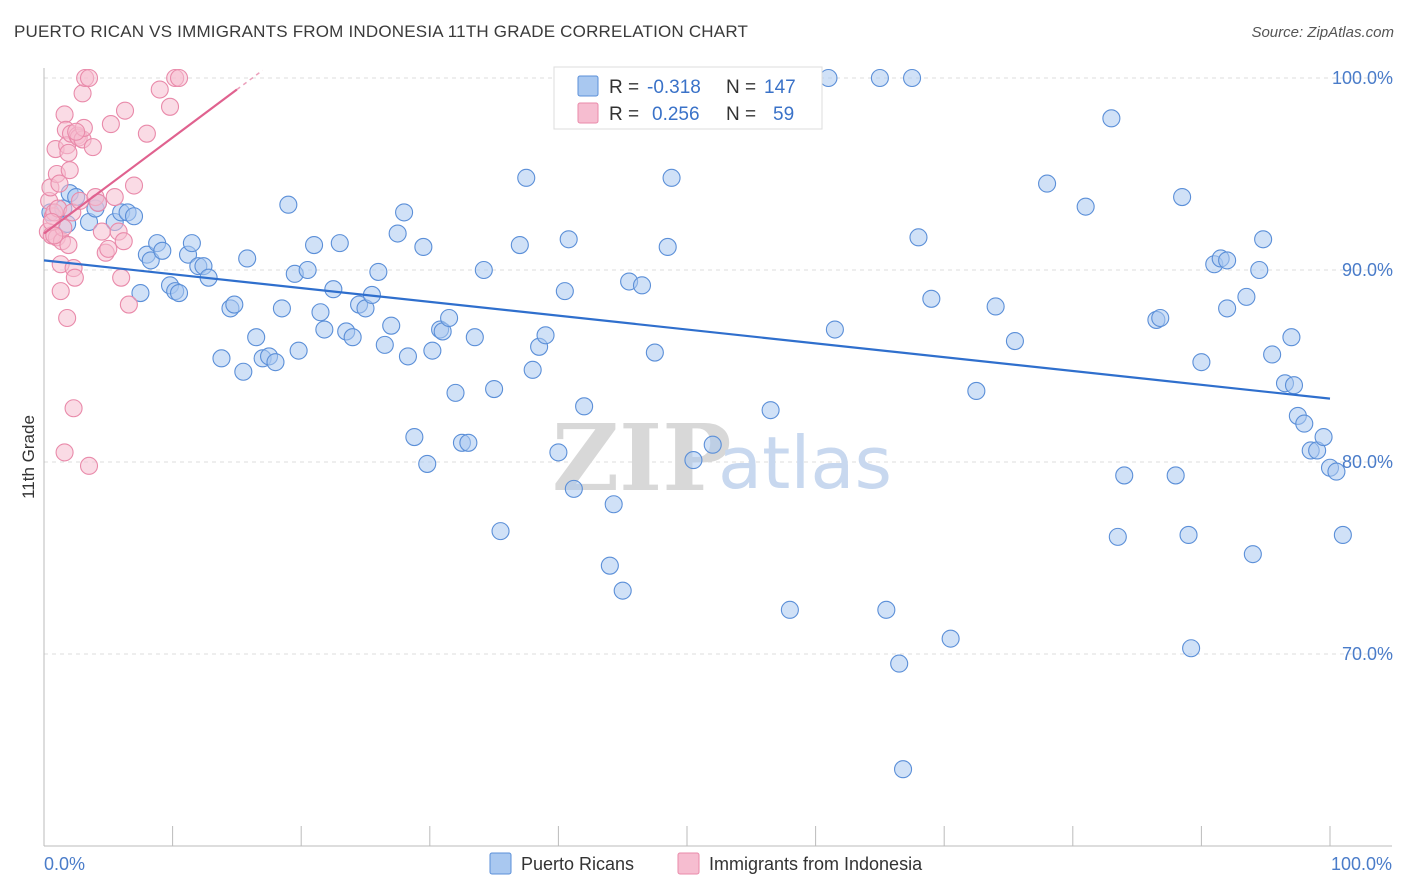  Describe the element at coordinates (624, 114) in the screenshot. I see `legend-r-label-2: R =` at that location.